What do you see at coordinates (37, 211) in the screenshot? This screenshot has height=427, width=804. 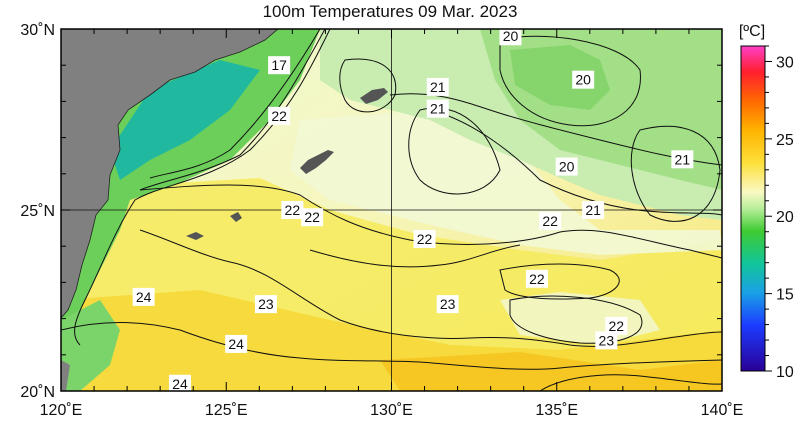 I see `lat-tick-label: 25˚N` at bounding box center [37, 211].